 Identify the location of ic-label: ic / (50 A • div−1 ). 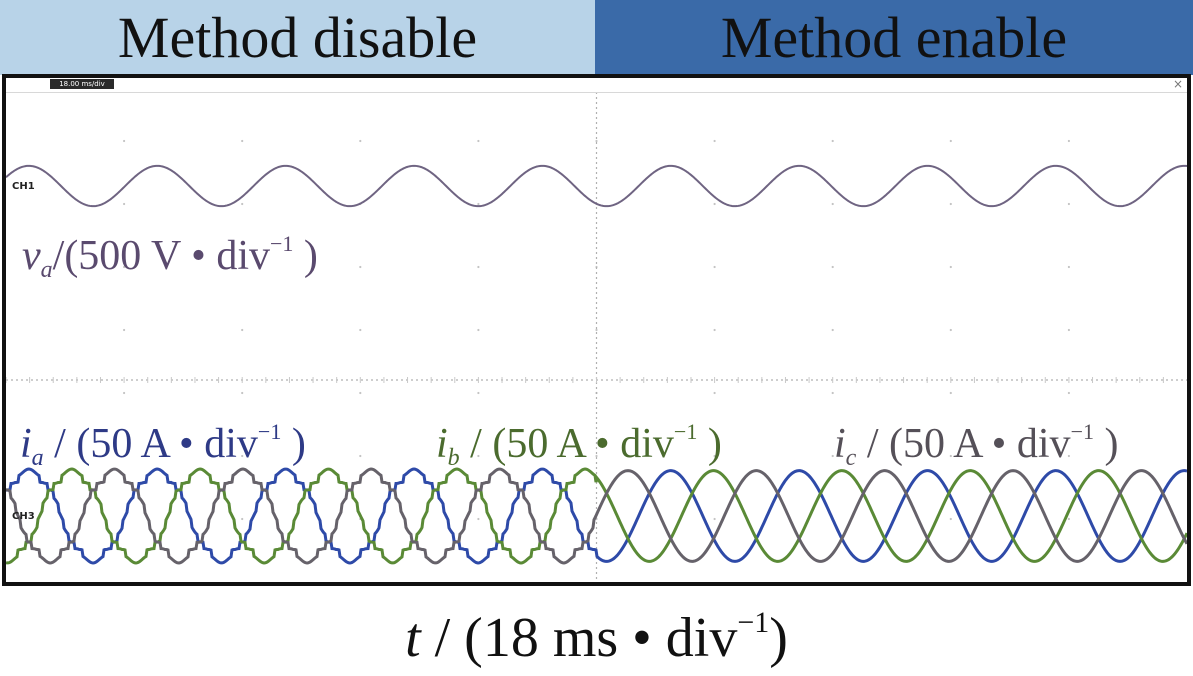
(976, 445).